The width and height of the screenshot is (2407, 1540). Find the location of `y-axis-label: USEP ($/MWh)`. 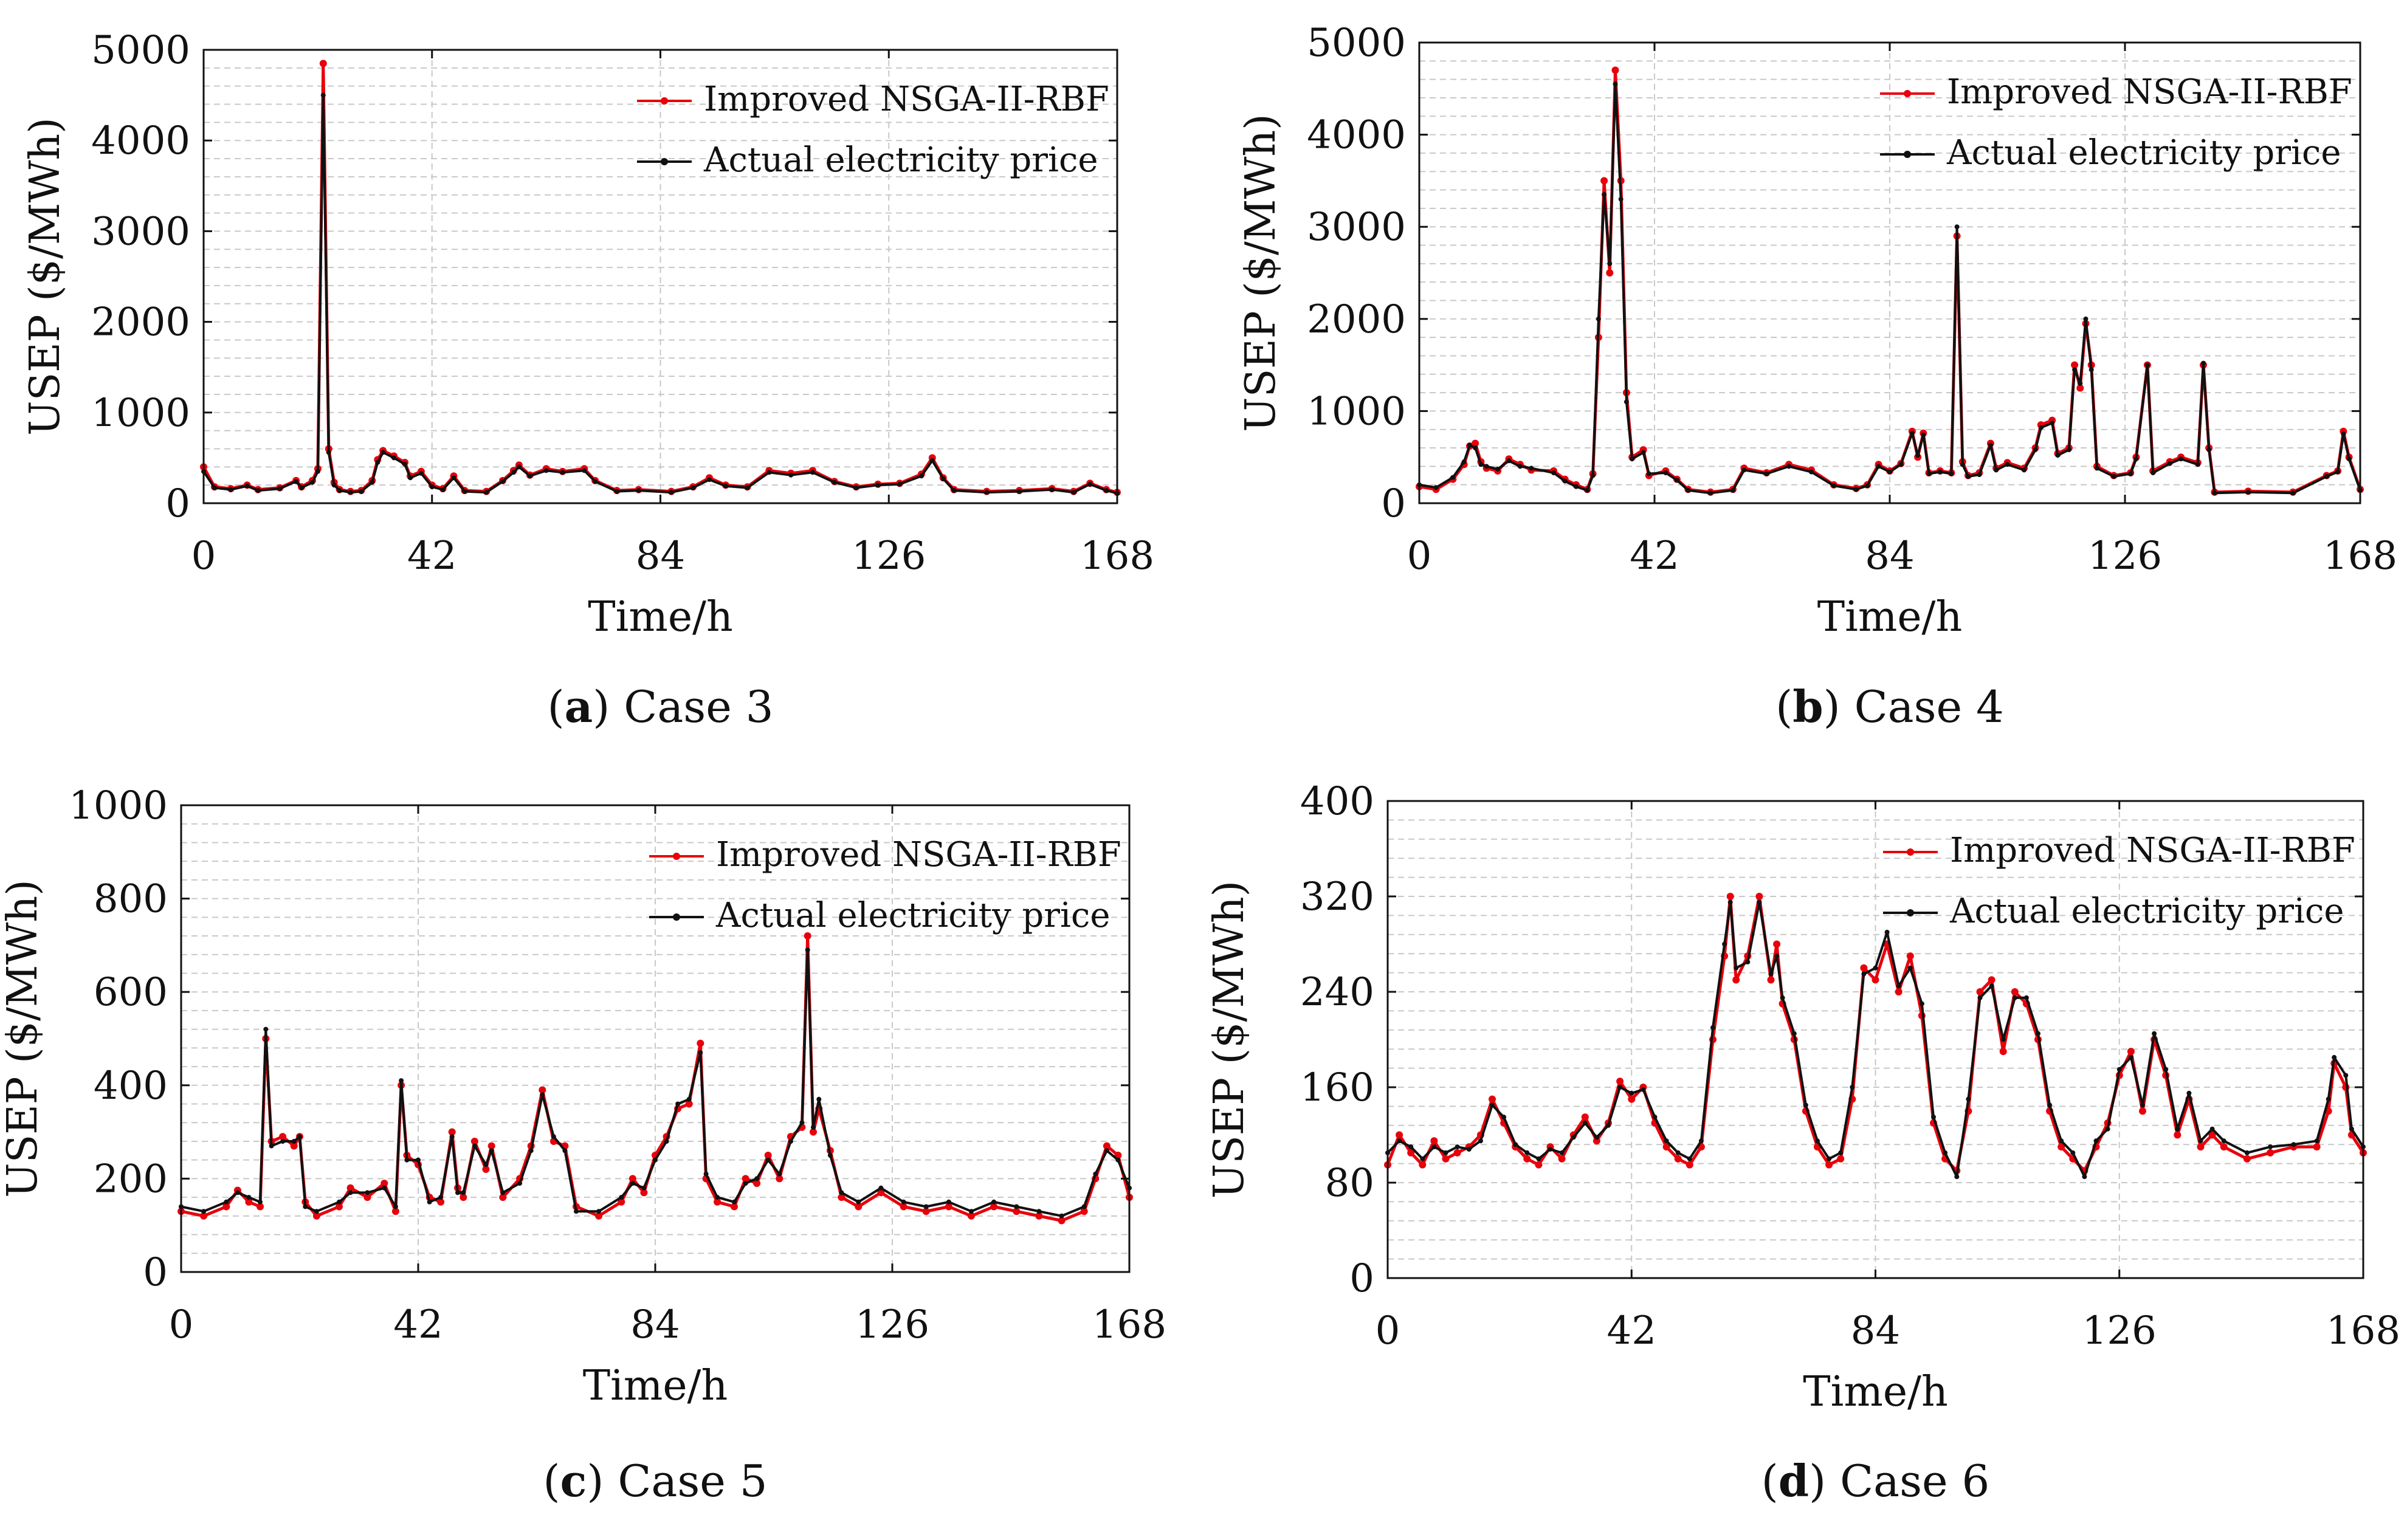

y-axis-label: USEP ($/MWh) is located at coordinates (1261, 272).